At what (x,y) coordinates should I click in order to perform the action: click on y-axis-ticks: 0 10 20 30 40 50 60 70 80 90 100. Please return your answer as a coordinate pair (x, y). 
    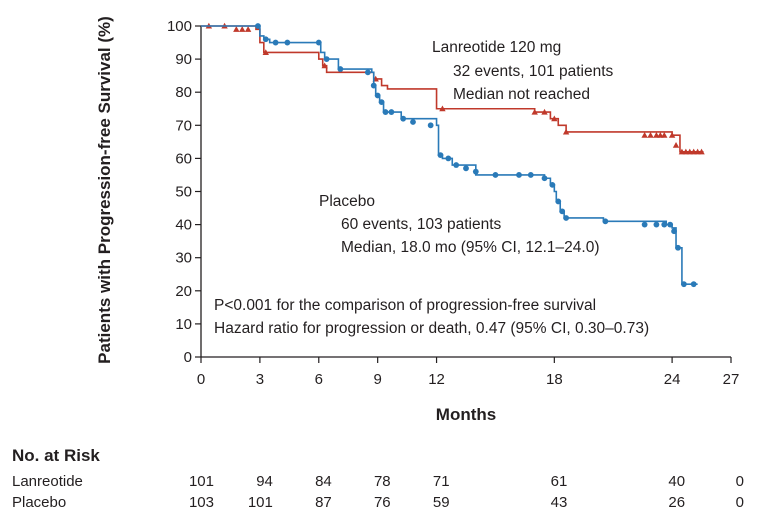
    Looking at the image, I should click on (184, 192).